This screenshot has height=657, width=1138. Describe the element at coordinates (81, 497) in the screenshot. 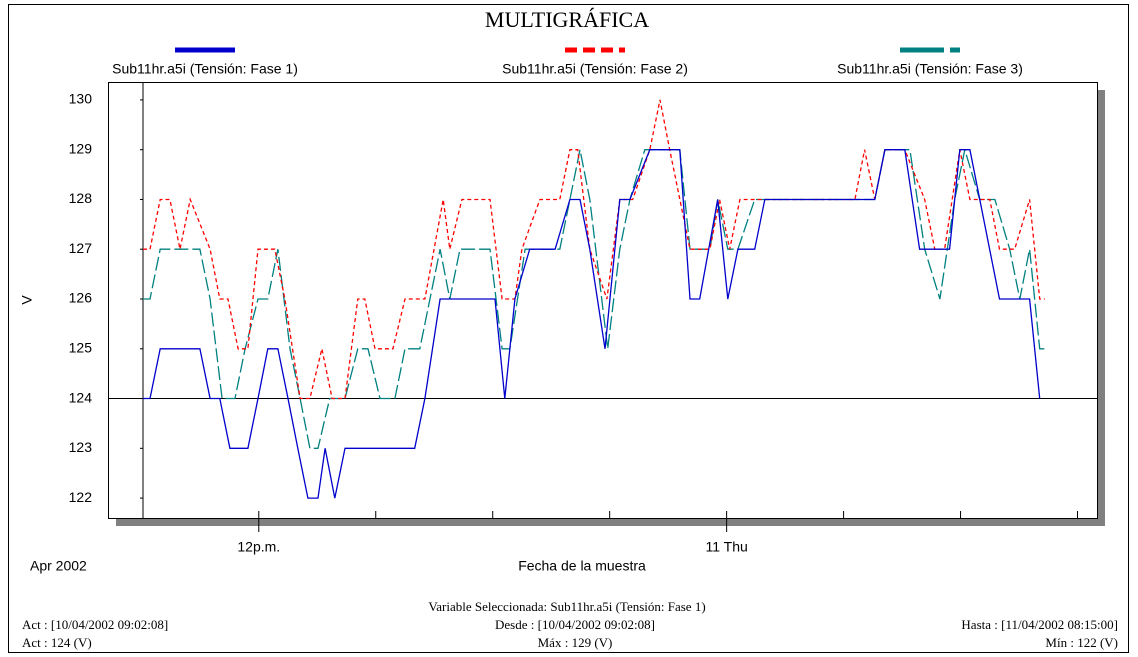

I see `y-tick-label: 122` at that location.